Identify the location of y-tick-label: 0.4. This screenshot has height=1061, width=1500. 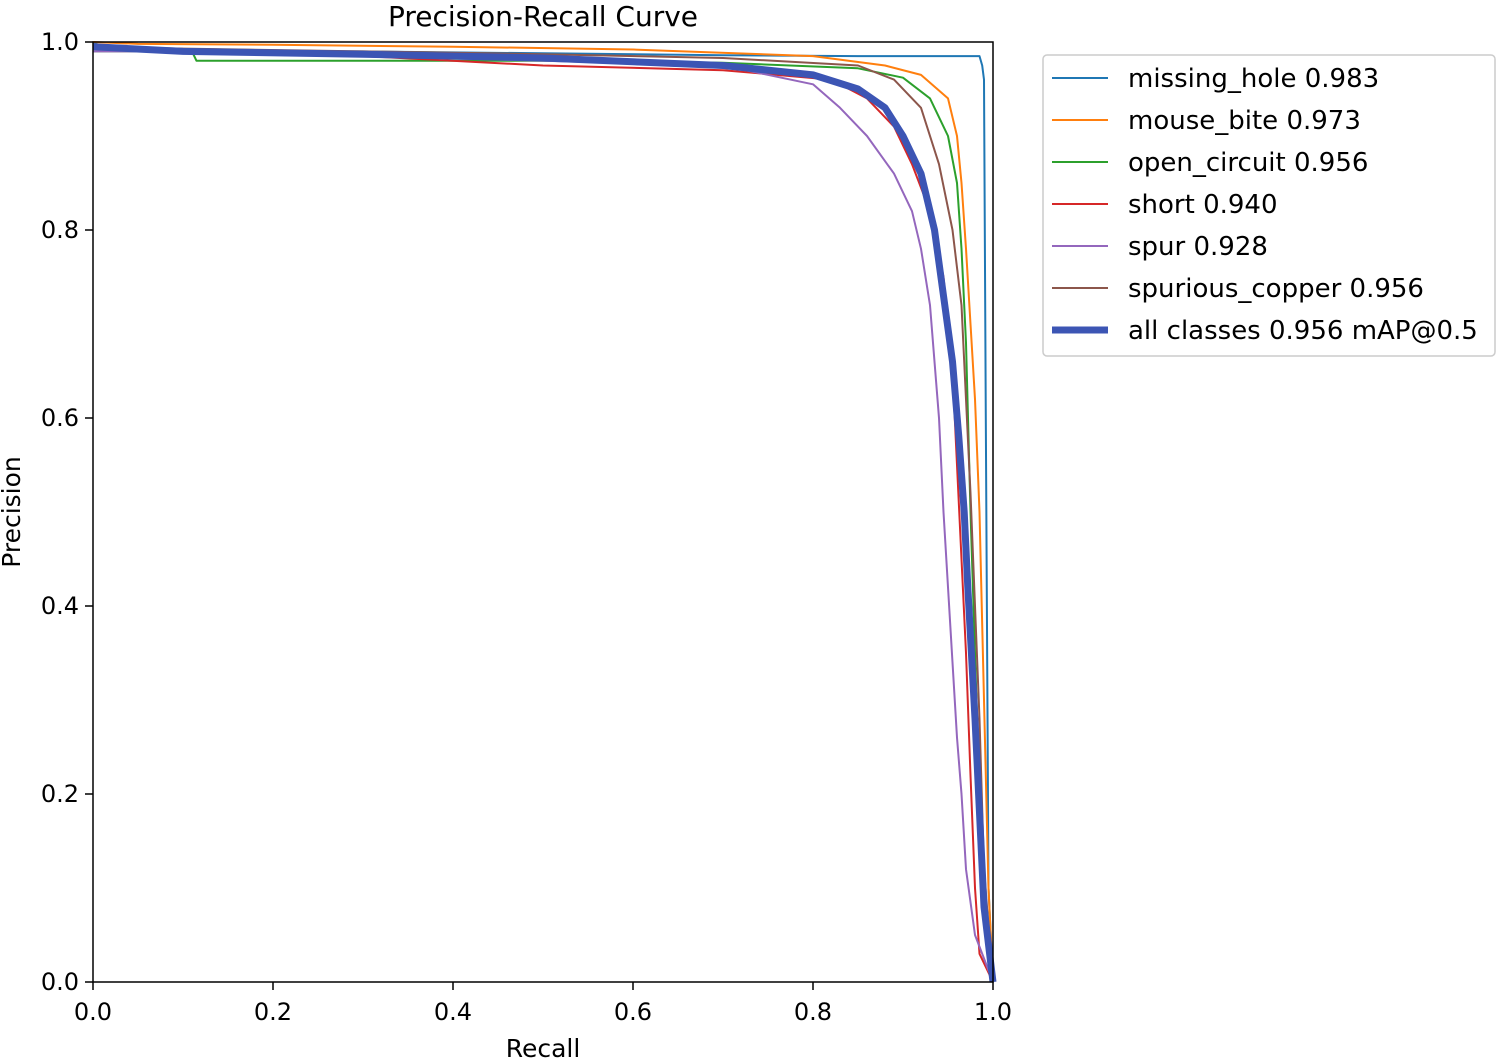
(60, 606).